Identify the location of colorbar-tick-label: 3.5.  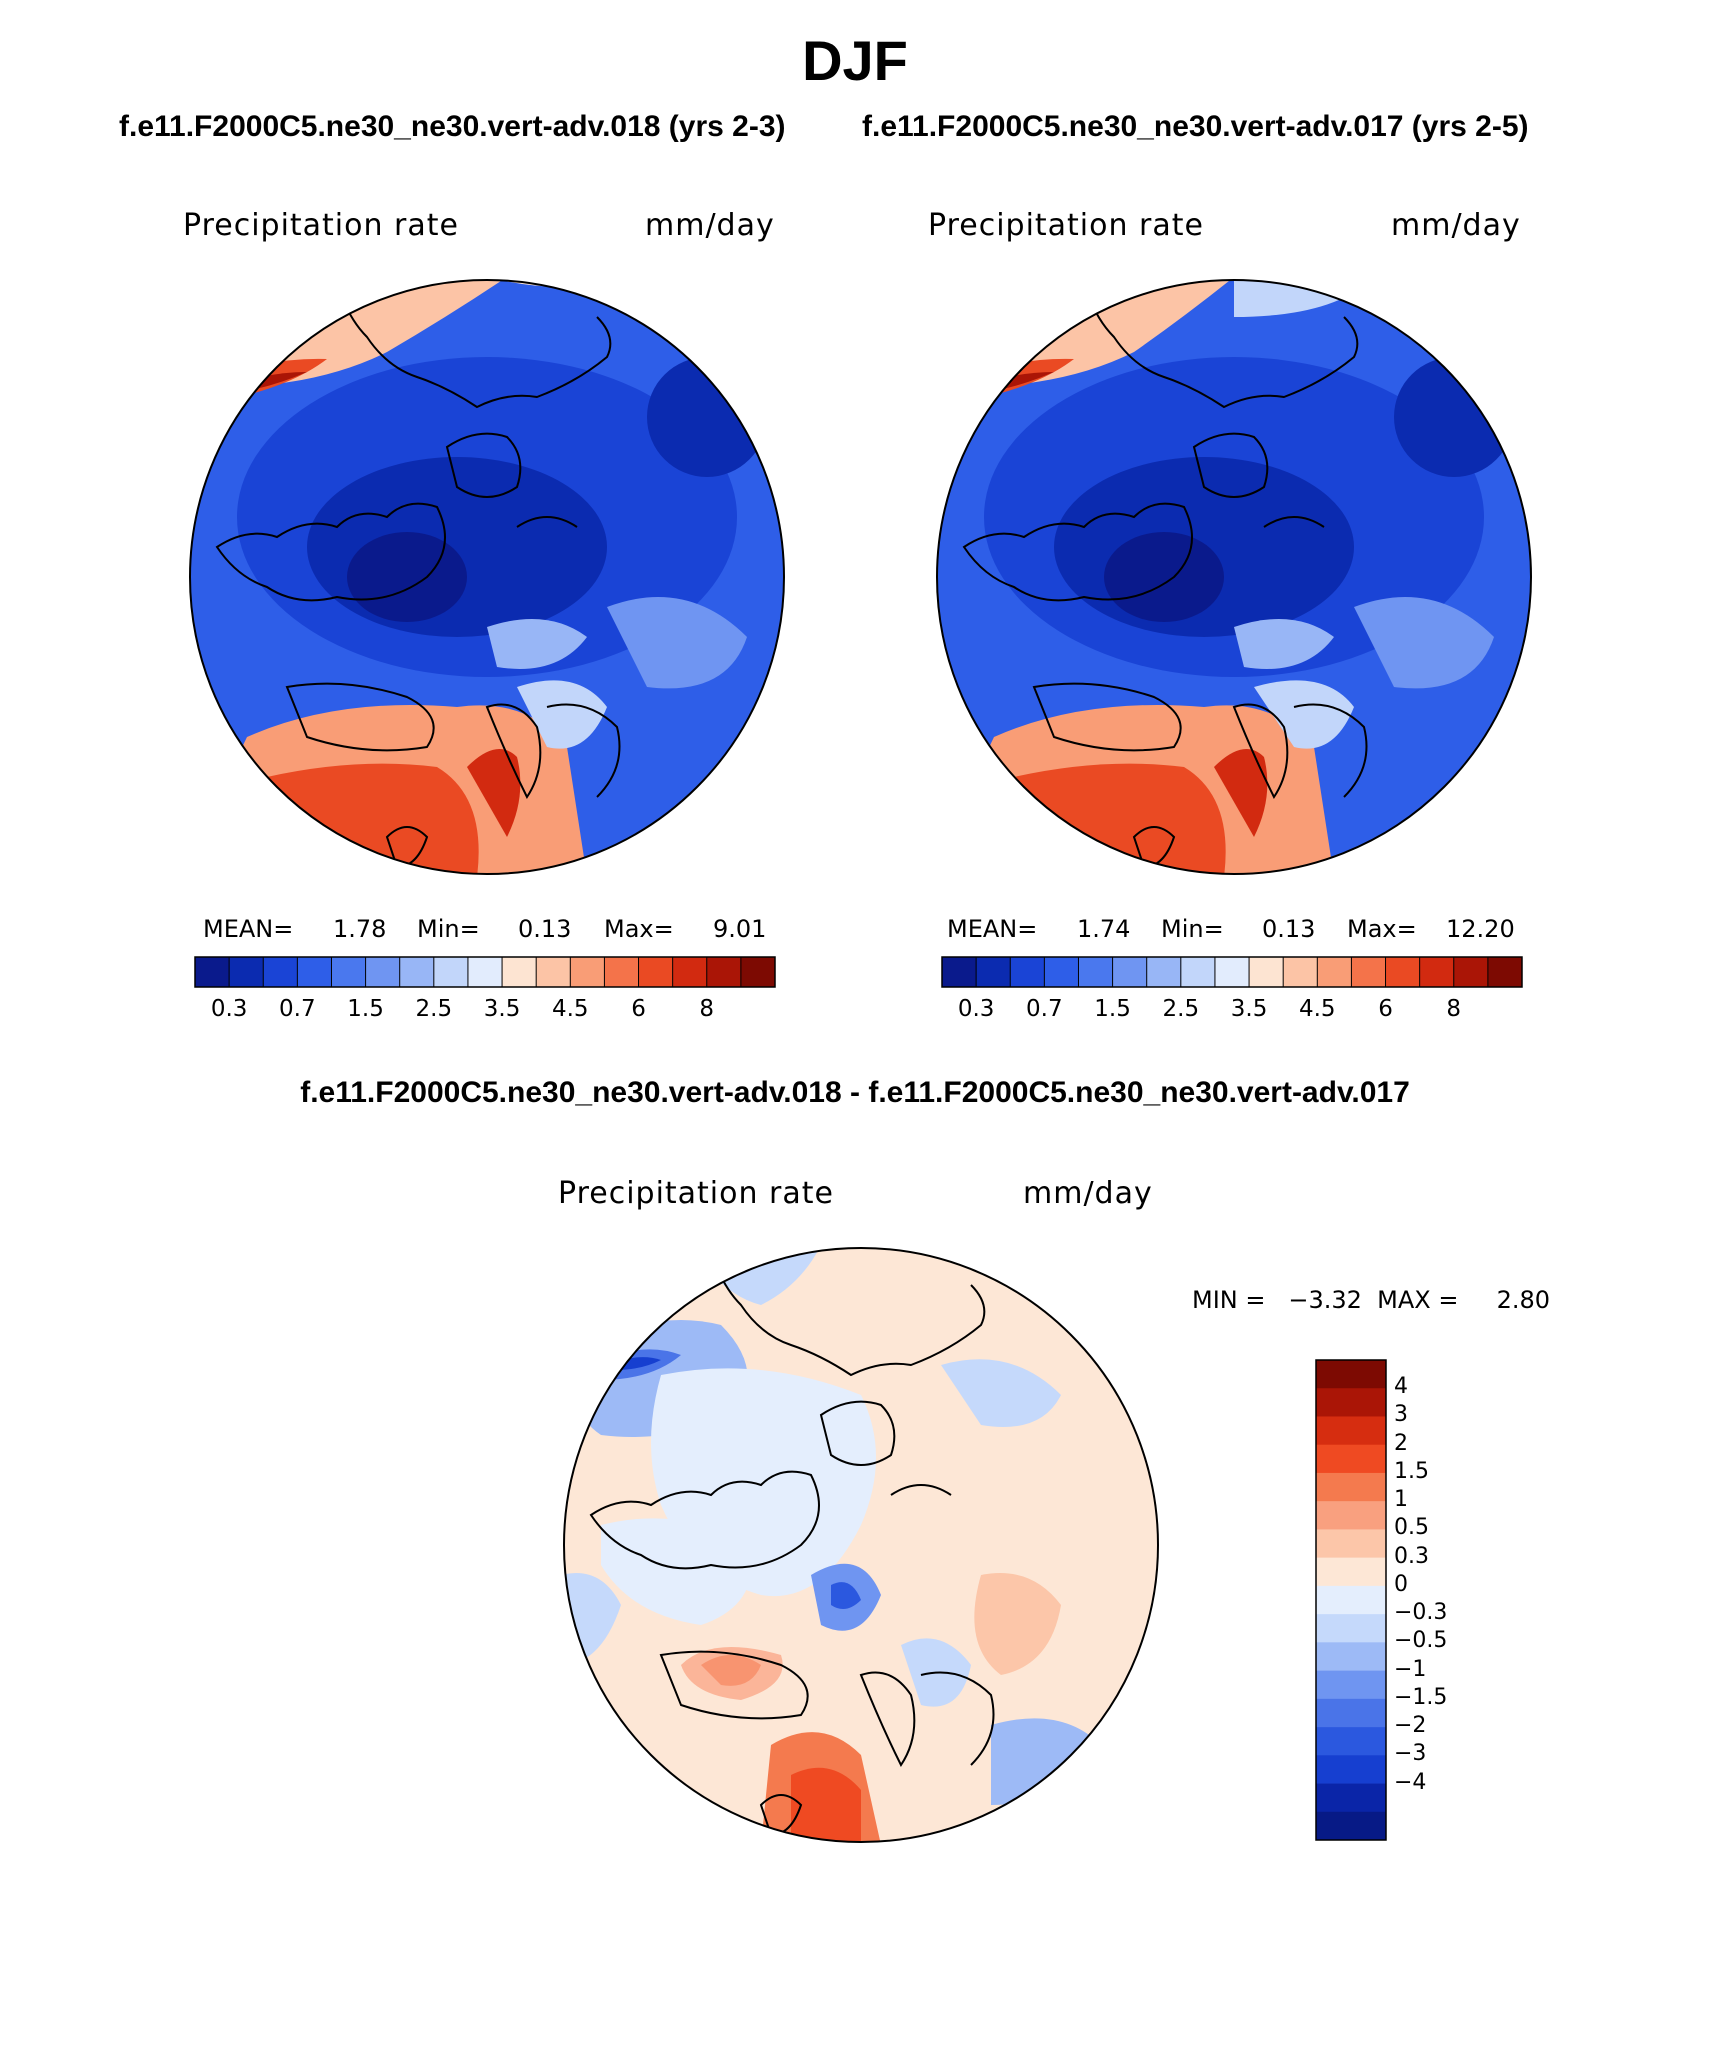
(502, 1009).